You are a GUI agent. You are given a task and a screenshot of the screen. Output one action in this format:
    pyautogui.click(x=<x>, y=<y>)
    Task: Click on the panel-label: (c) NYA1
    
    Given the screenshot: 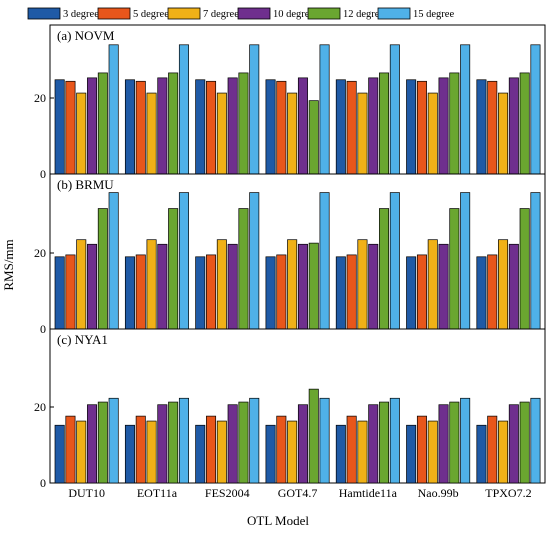 What is the action you would take?
    pyautogui.click(x=82, y=339)
    